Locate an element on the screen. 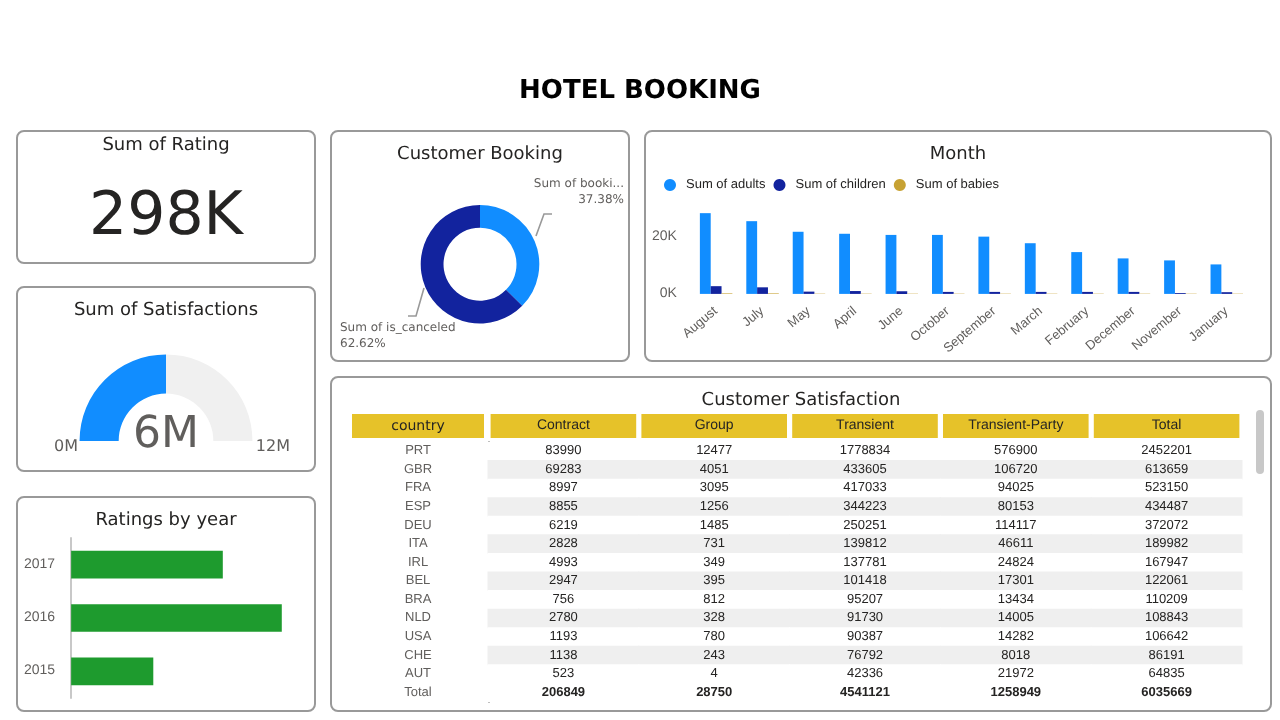 The width and height of the screenshot is (1280, 720). text: 6M is located at coordinates (166, 434).